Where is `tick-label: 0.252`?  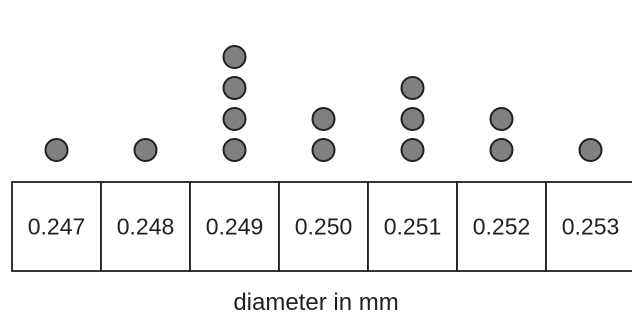 tick-label: 0.252 is located at coordinates (502, 227).